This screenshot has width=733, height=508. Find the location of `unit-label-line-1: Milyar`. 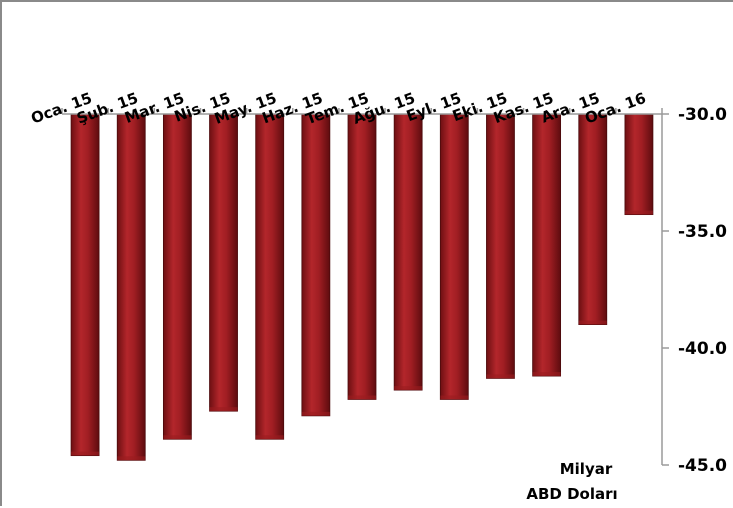

unit-label-line-1: Milyar is located at coordinates (586, 469).